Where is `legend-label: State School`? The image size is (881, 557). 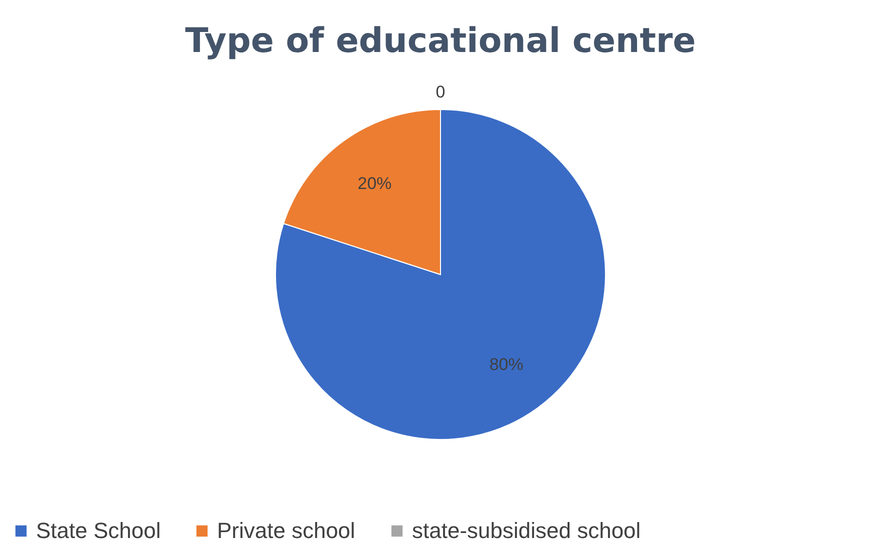 legend-label: State School is located at coordinates (98, 530).